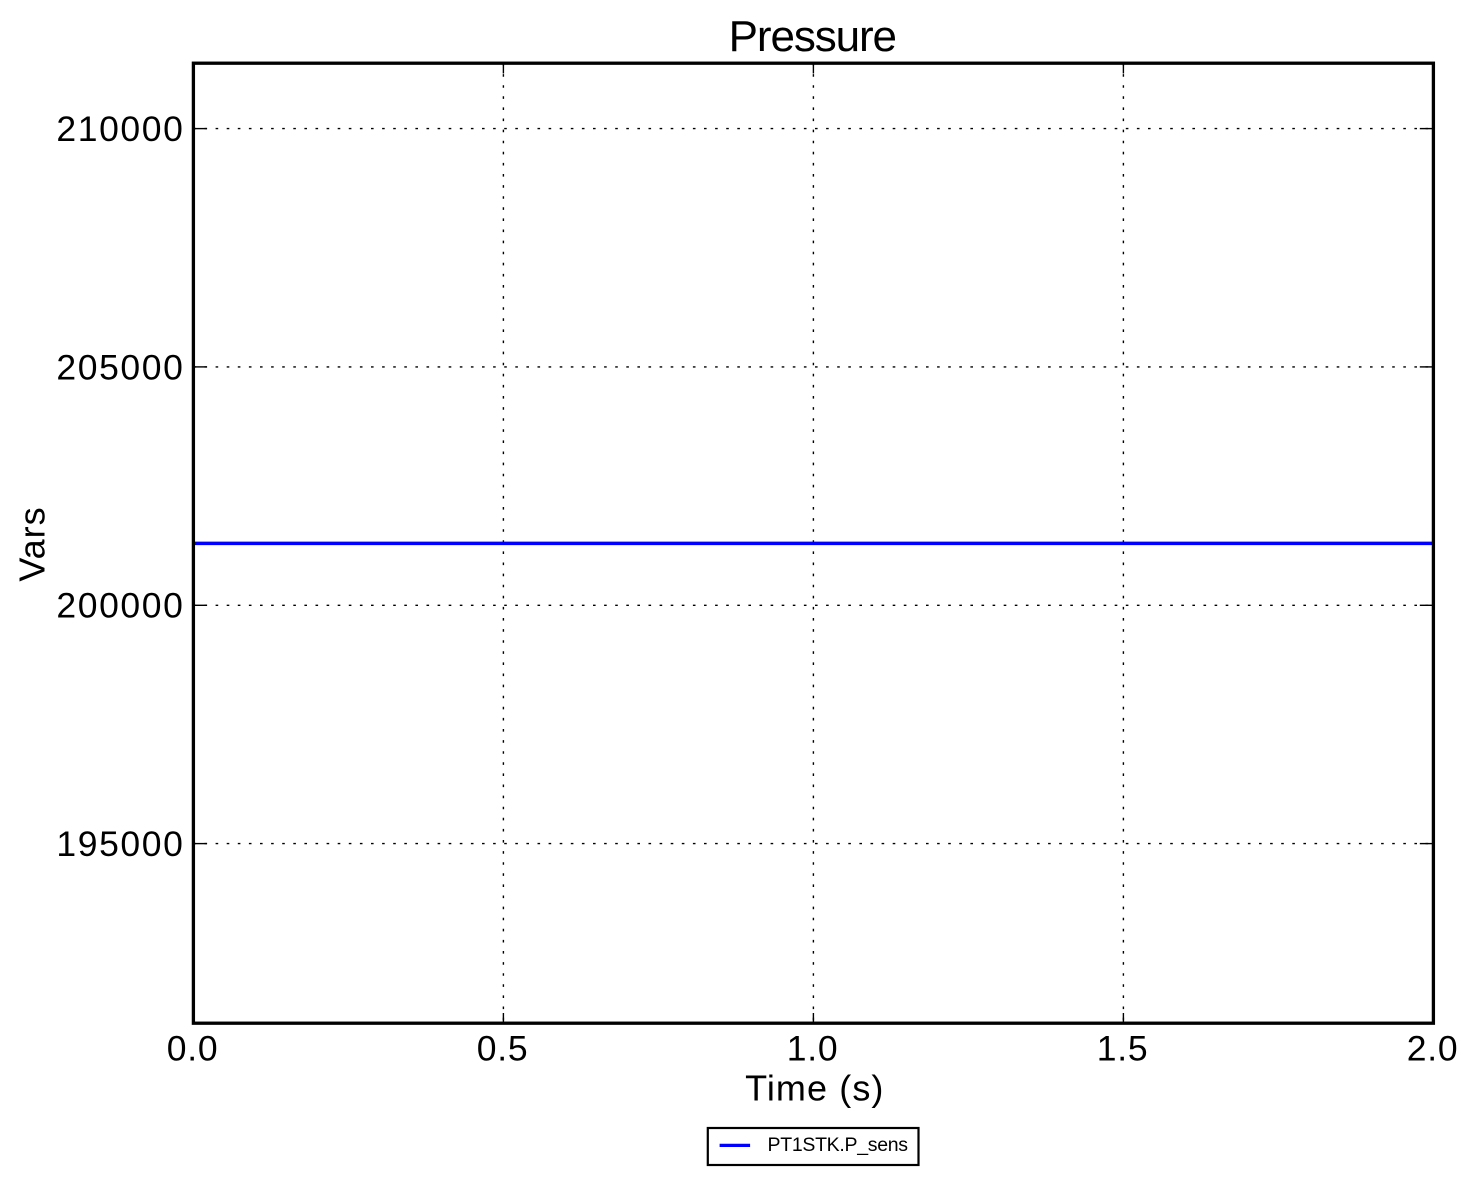 This screenshot has width=1477, height=1184. Describe the element at coordinates (503, 1048) in the screenshot. I see `svg-text: 0.5` at that location.